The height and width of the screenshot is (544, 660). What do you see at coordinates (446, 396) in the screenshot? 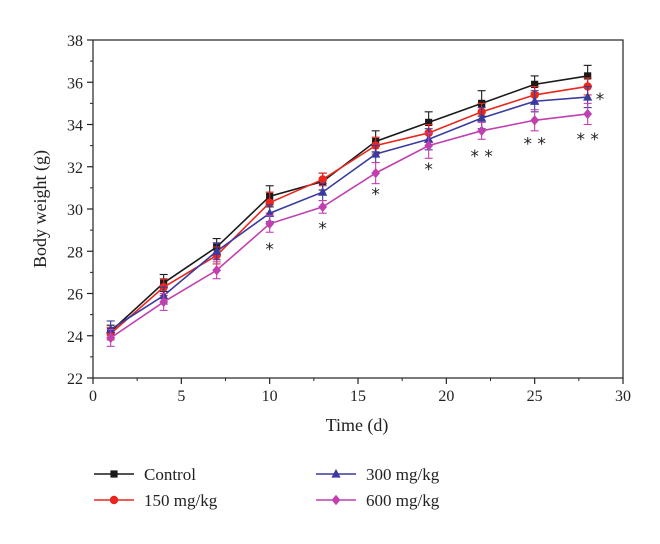
I see `x-tick-label: 20` at bounding box center [446, 396].